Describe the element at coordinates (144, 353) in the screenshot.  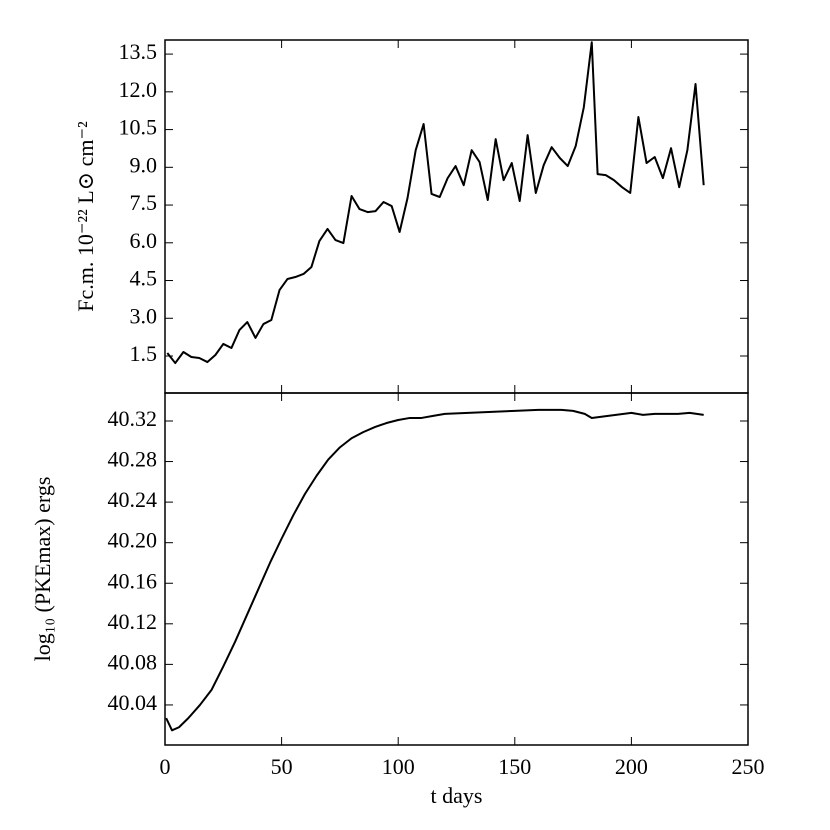
I see `y-tick-label: 1.5` at that location.